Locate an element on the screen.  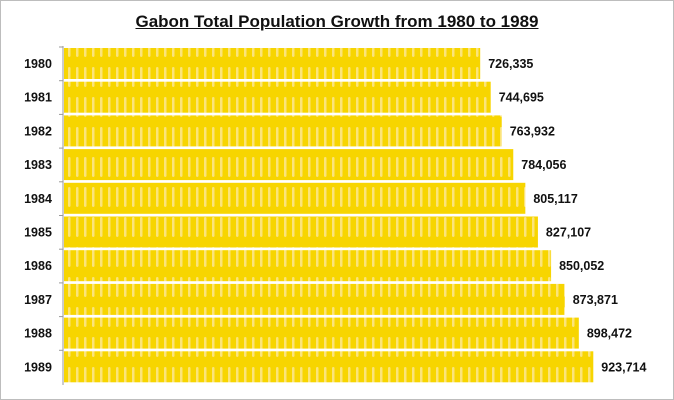
bar-1983 is located at coordinates (289, 165).